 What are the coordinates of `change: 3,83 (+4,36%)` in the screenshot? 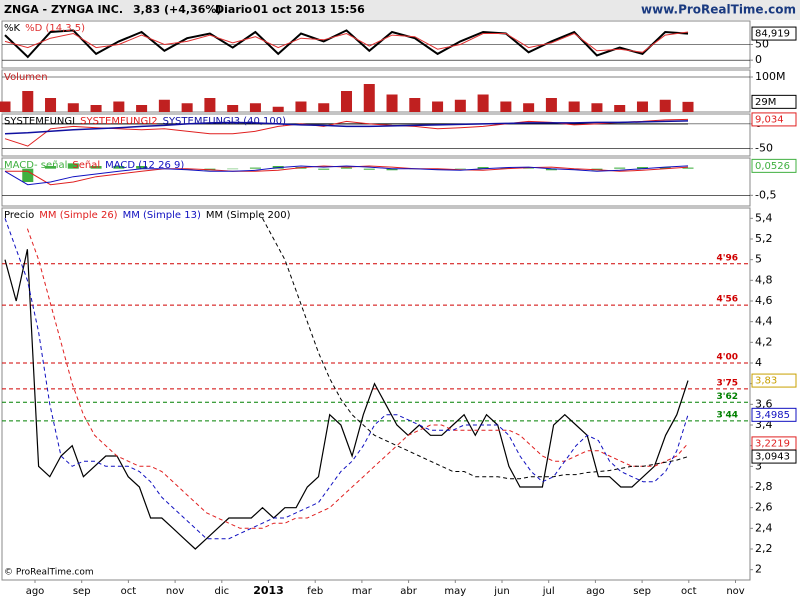 It's located at (177, 9).